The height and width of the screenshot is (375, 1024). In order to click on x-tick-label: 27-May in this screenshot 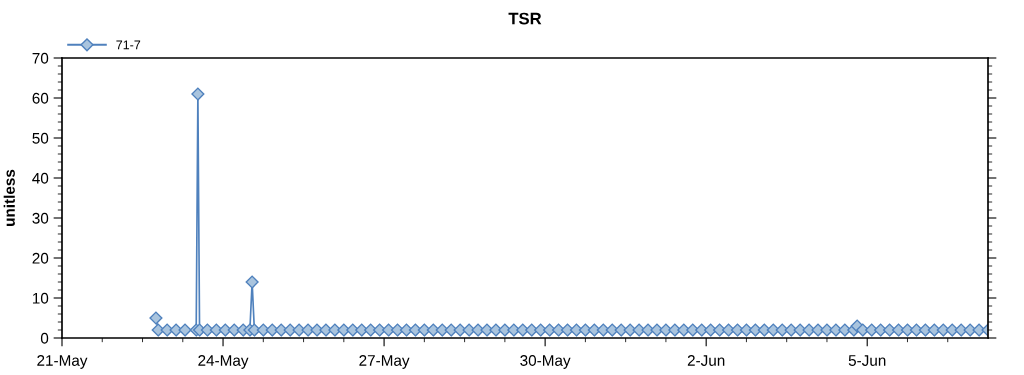, I will do `click(384, 362)`.